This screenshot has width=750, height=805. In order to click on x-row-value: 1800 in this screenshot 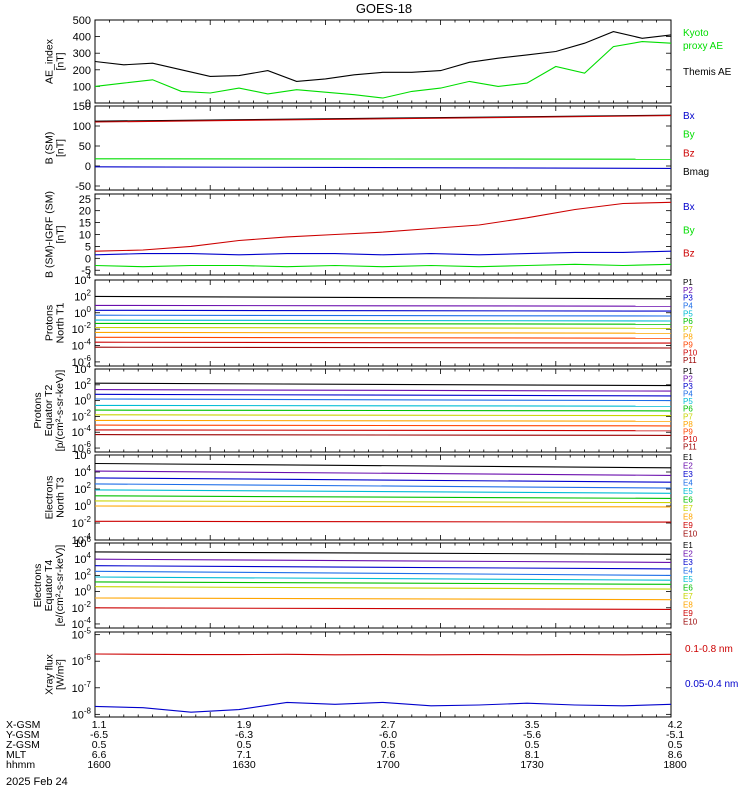, I will do `click(675, 765)`.